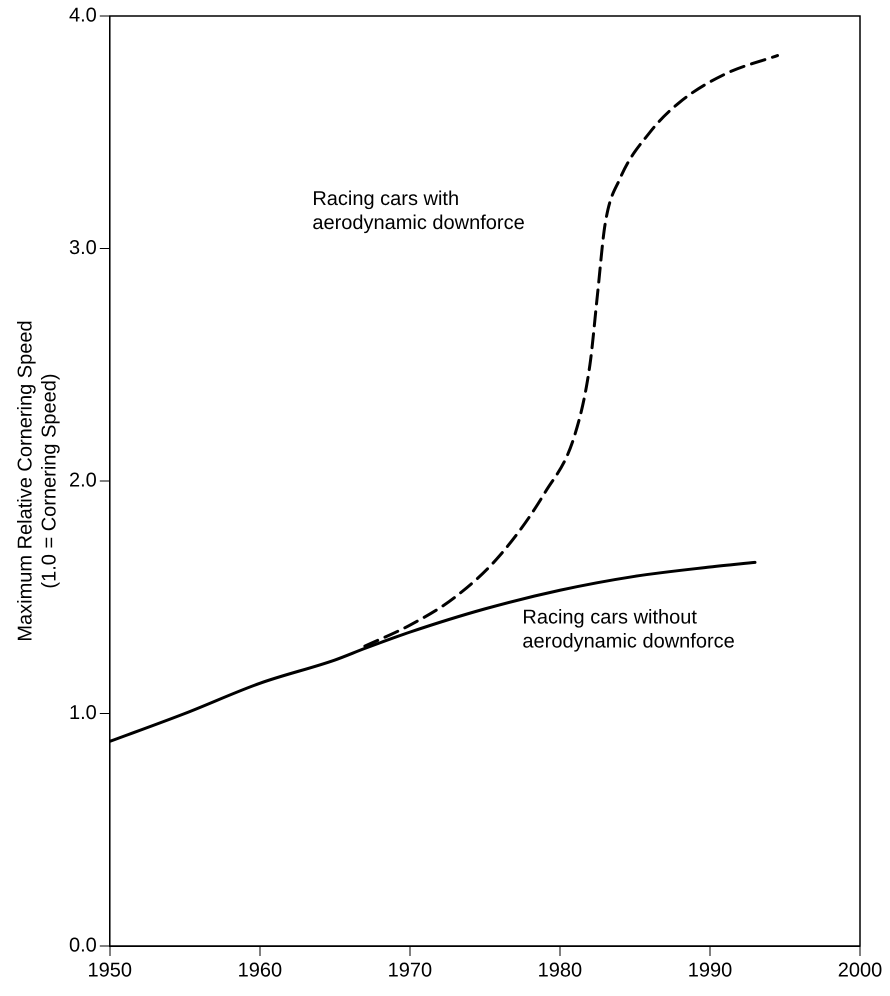 The height and width of the screenshot is (996, 890). What do you see at coordinates (110, 971) in the screenshot?
I see `x-tick-label: 1950` at bounding box center [110, 971].